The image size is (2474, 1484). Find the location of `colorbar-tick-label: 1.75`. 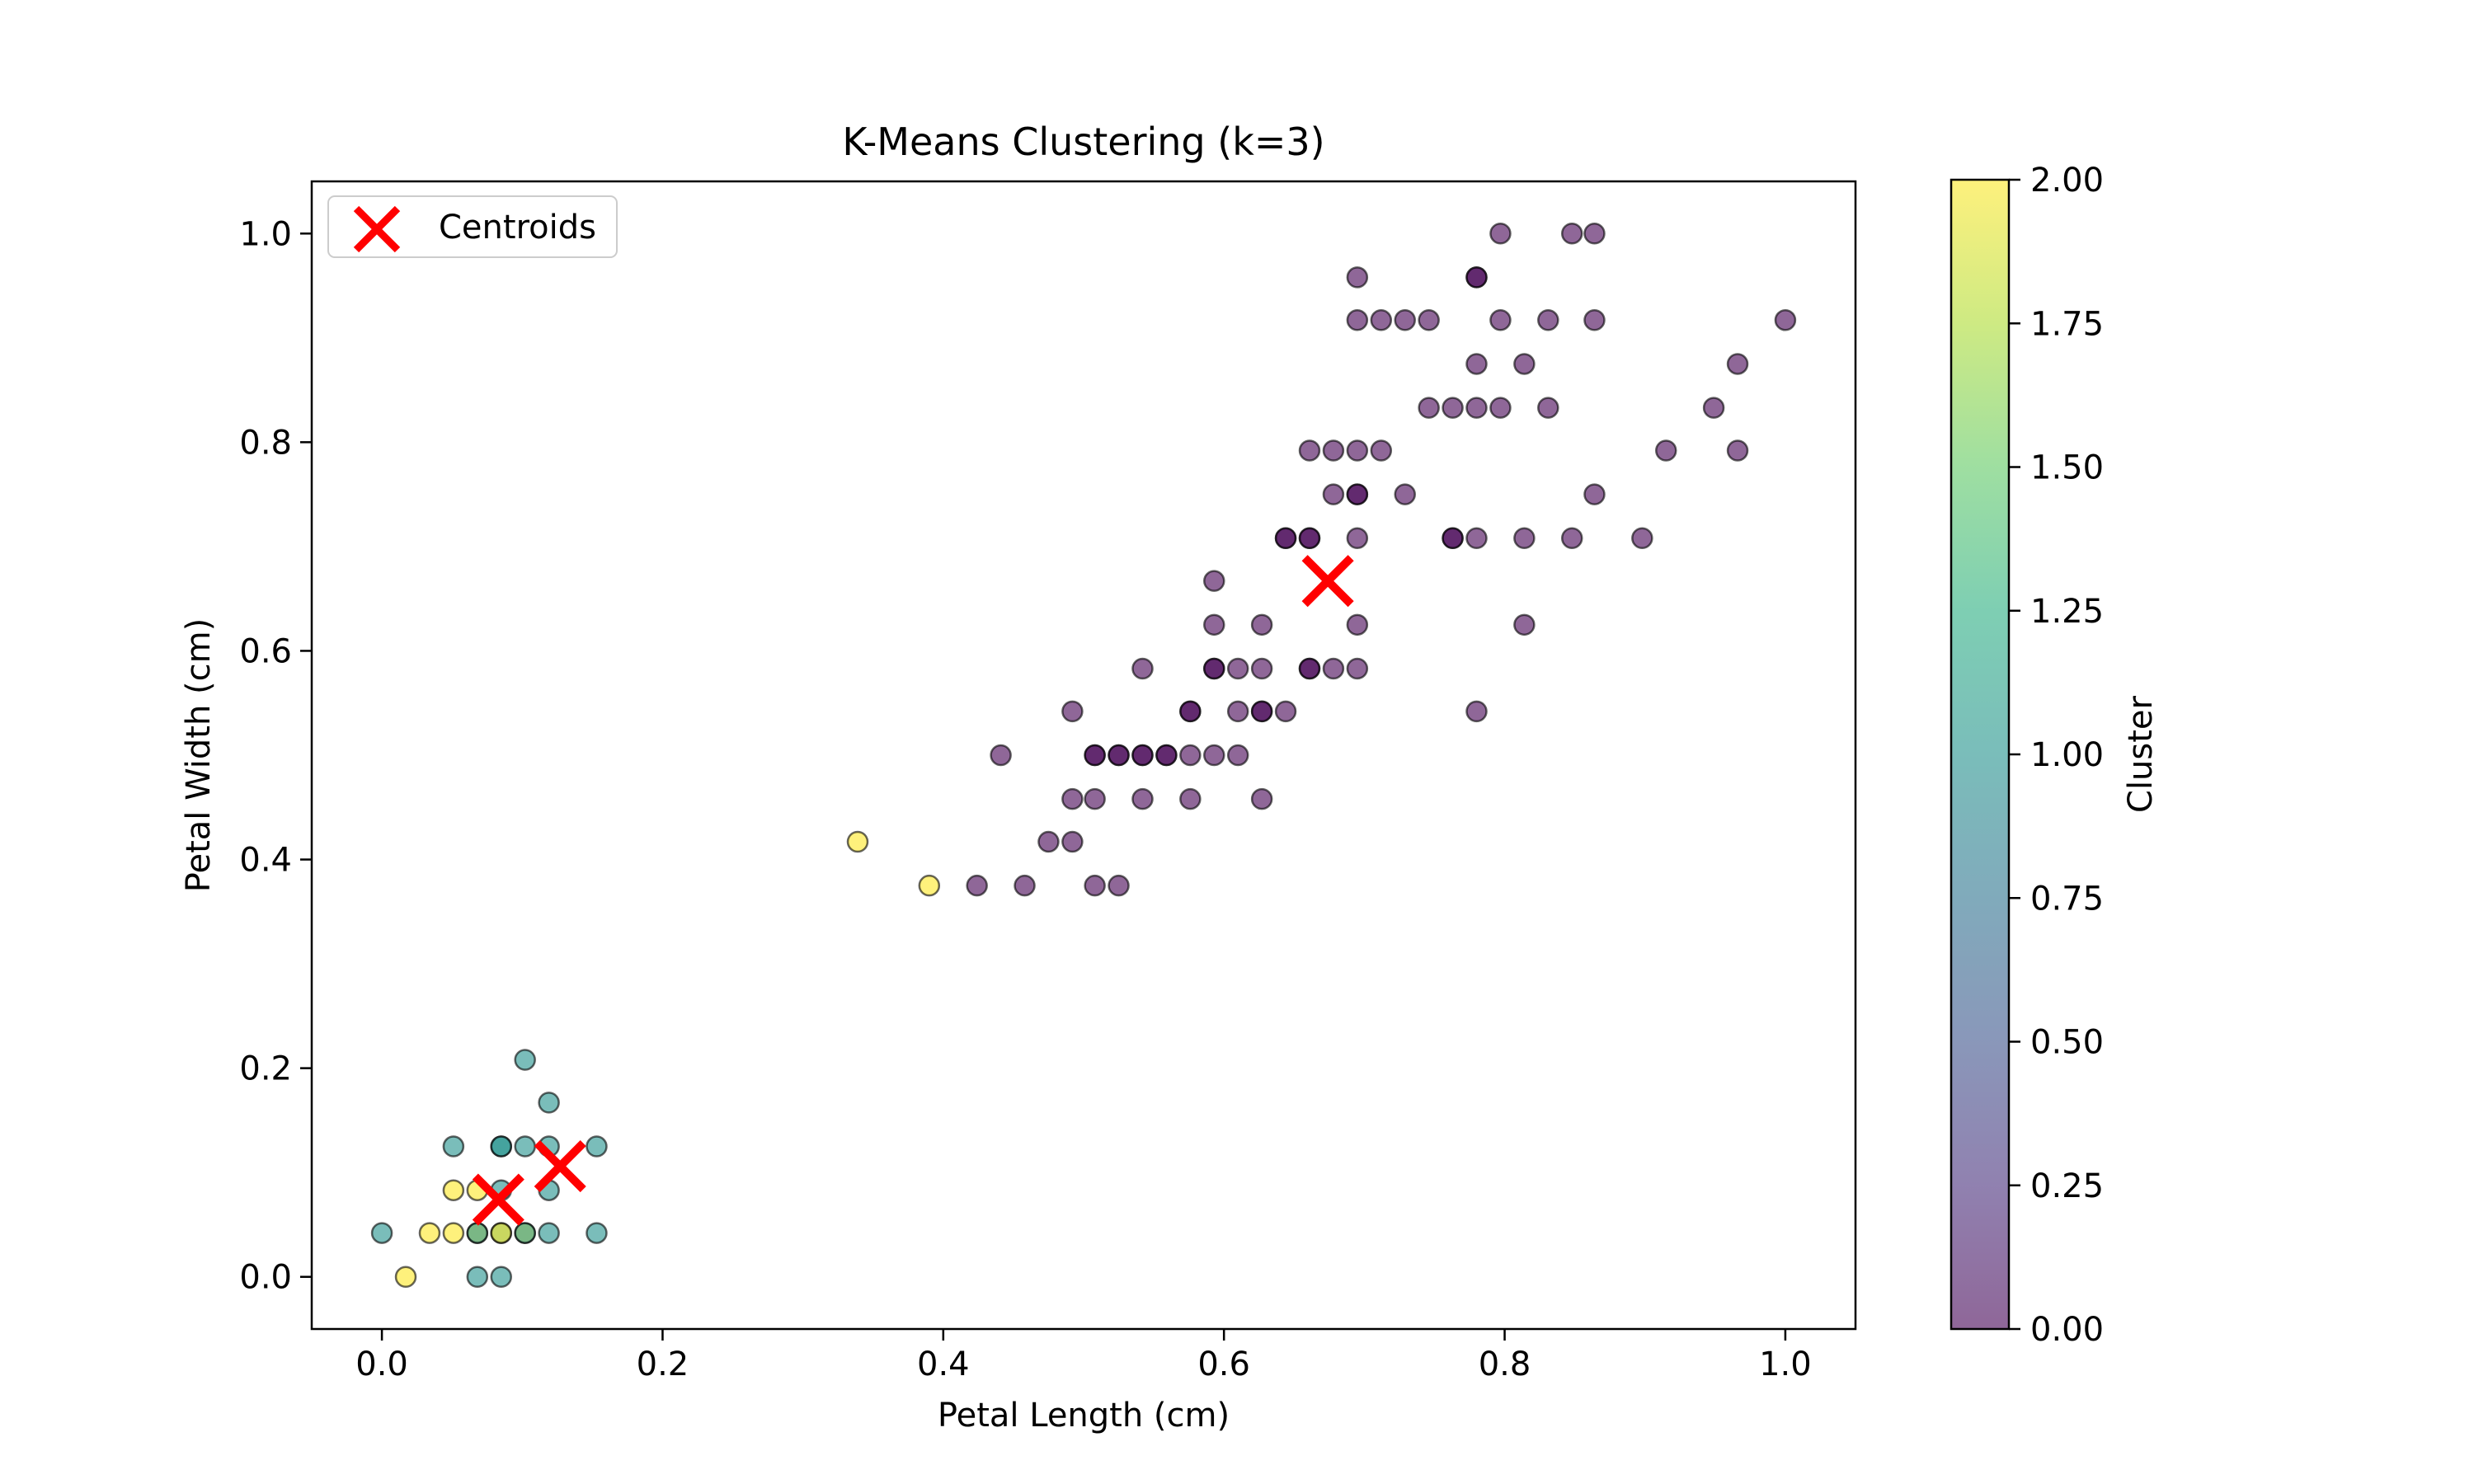

colorbar-tick-label: 1.75 is located at coordinates (2067, 324).